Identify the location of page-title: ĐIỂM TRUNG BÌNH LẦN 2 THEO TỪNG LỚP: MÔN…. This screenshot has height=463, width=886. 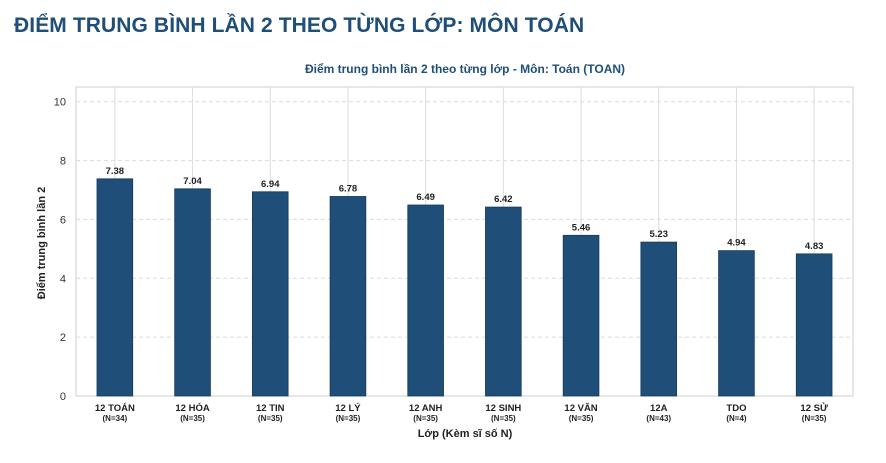
(299, 25).